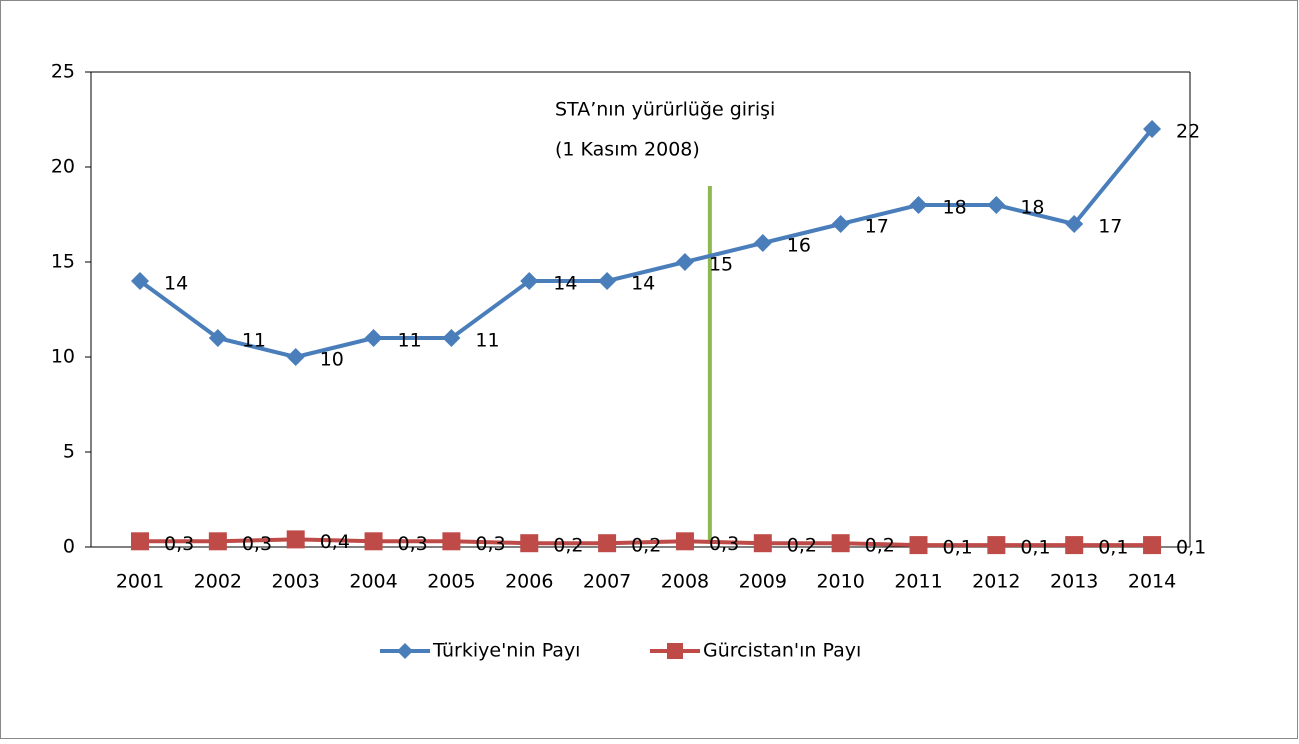  I want to click on annotation: (1 Kasım 2008), so click(627, 150).